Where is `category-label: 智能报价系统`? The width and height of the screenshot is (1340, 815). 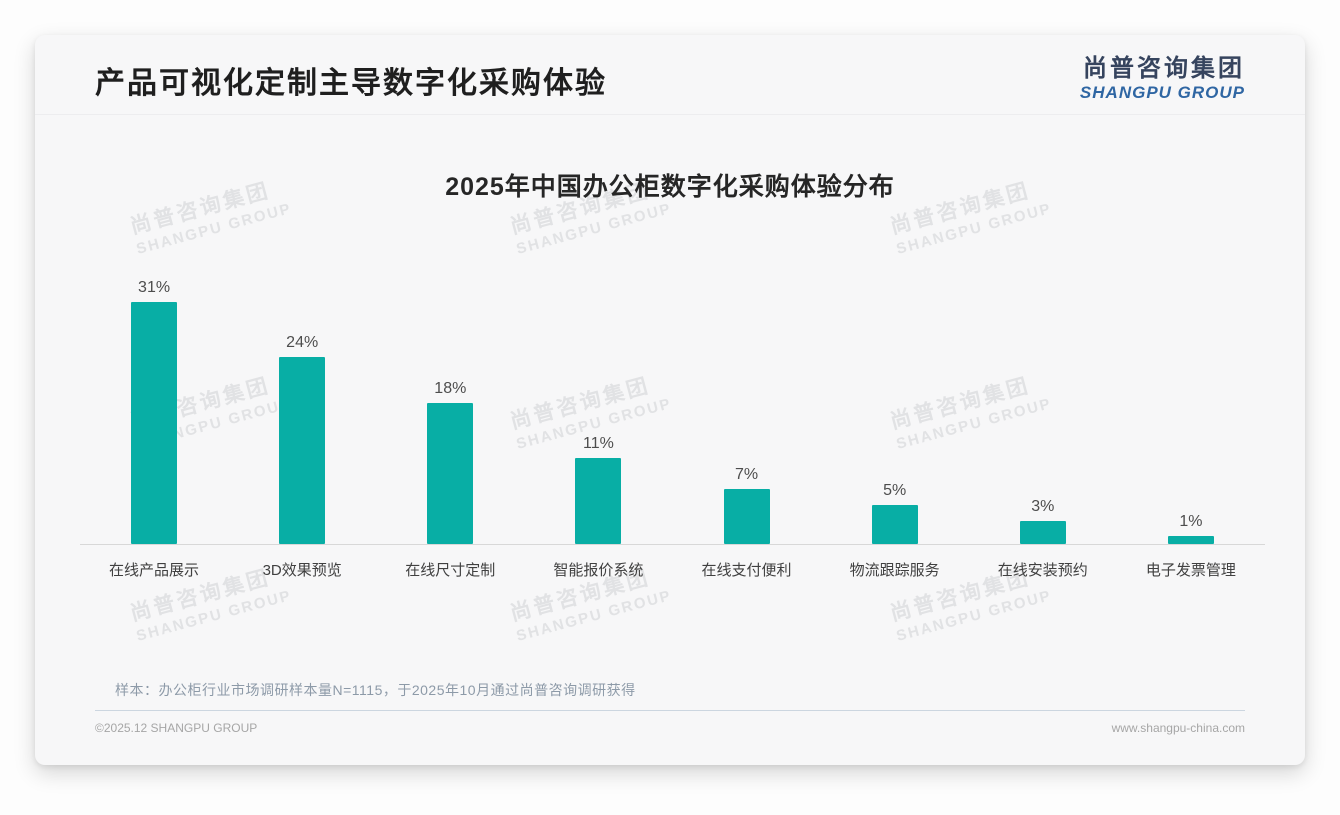 category-label: 智能报价系统 is located at coordinates (598, 571).